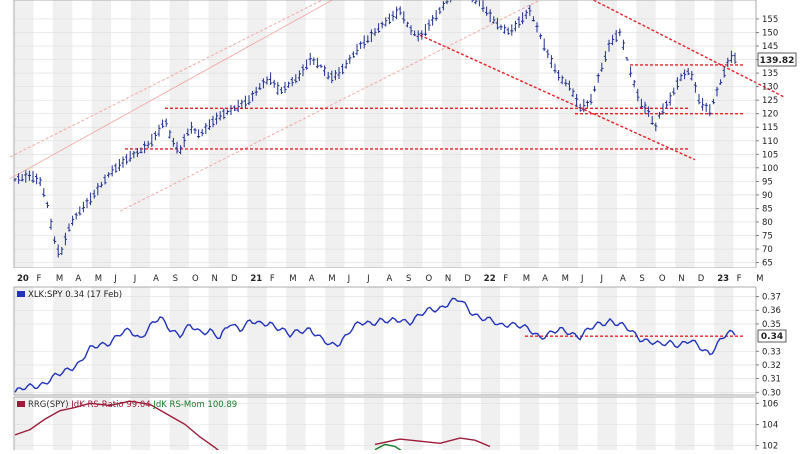  I want to click on y-tick-label: 150, so click(770, 33).